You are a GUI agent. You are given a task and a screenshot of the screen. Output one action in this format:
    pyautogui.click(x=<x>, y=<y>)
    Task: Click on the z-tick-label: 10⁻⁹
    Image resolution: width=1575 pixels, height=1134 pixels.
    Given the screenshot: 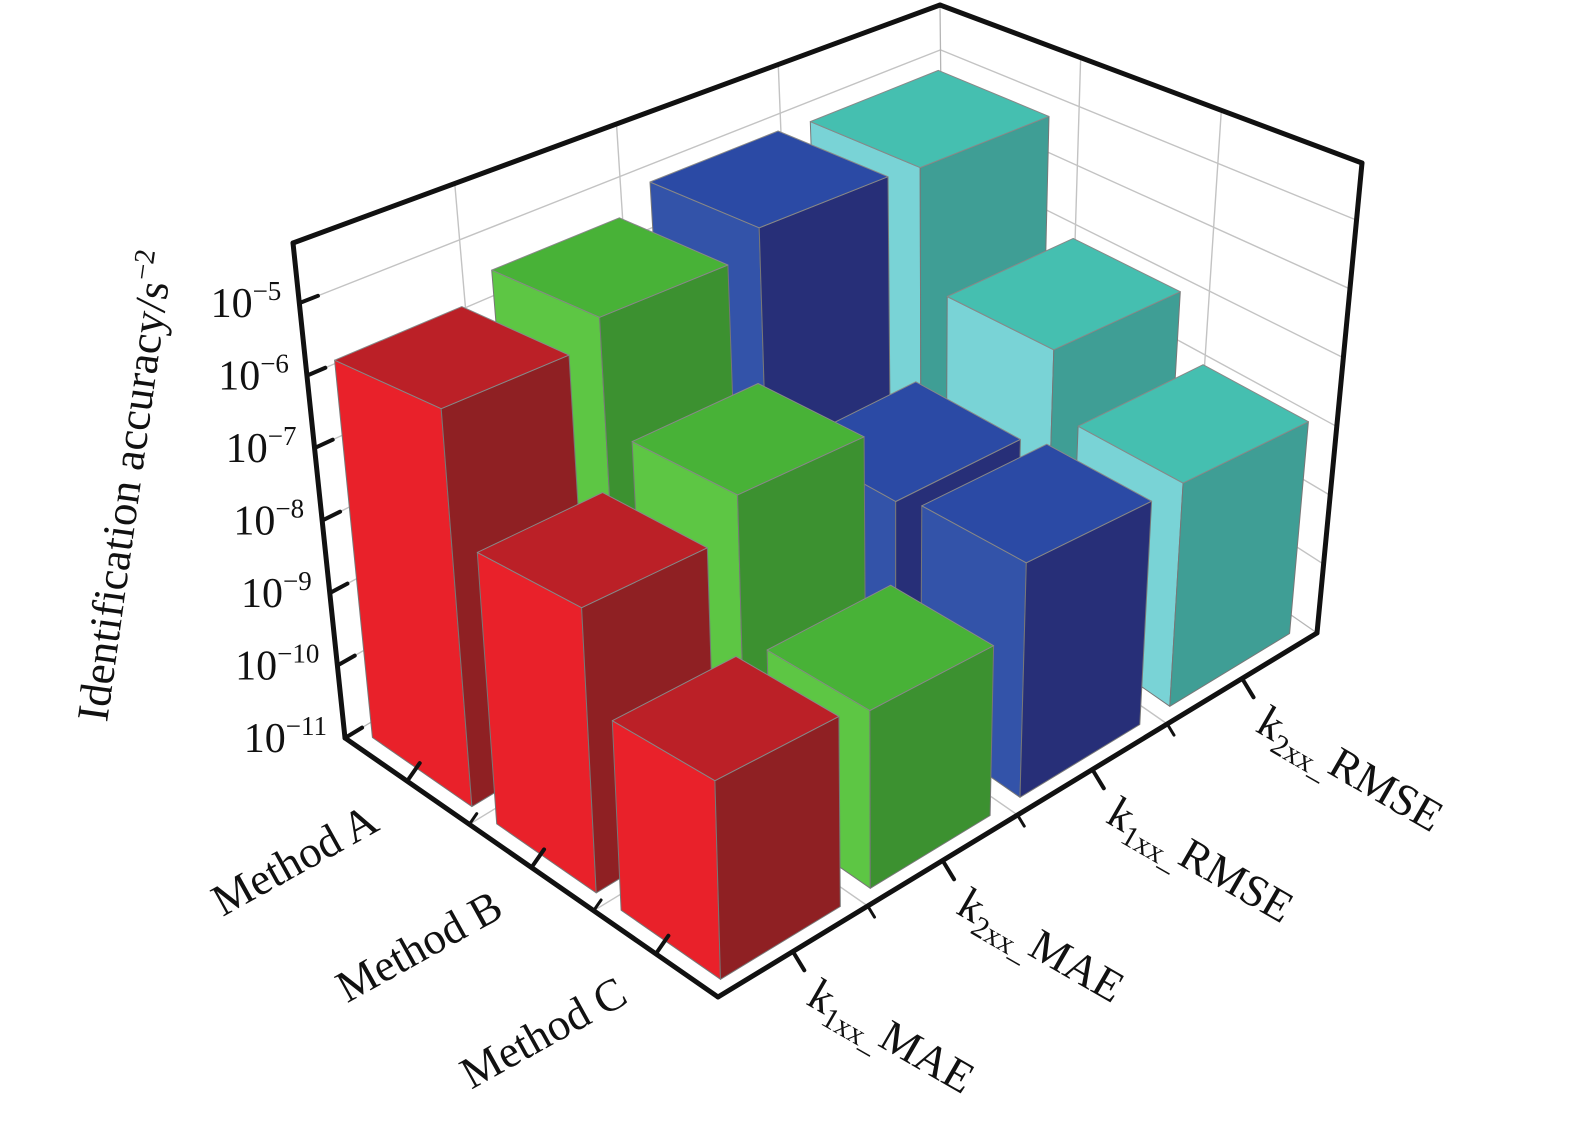 What is the action you would take?
    pyautogui.click(x=276, y=591)
    